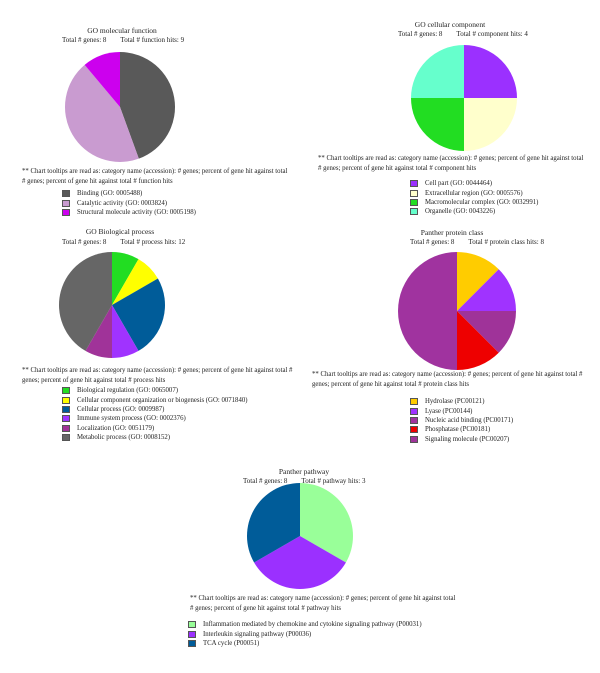 The width and height of the screenshot is (600, 673). What do you see at coordinates (469, 420) in the screenshot?
I see `legend-label: Nucleic acid binding (PC00171)` at bounding box center [469, 420].